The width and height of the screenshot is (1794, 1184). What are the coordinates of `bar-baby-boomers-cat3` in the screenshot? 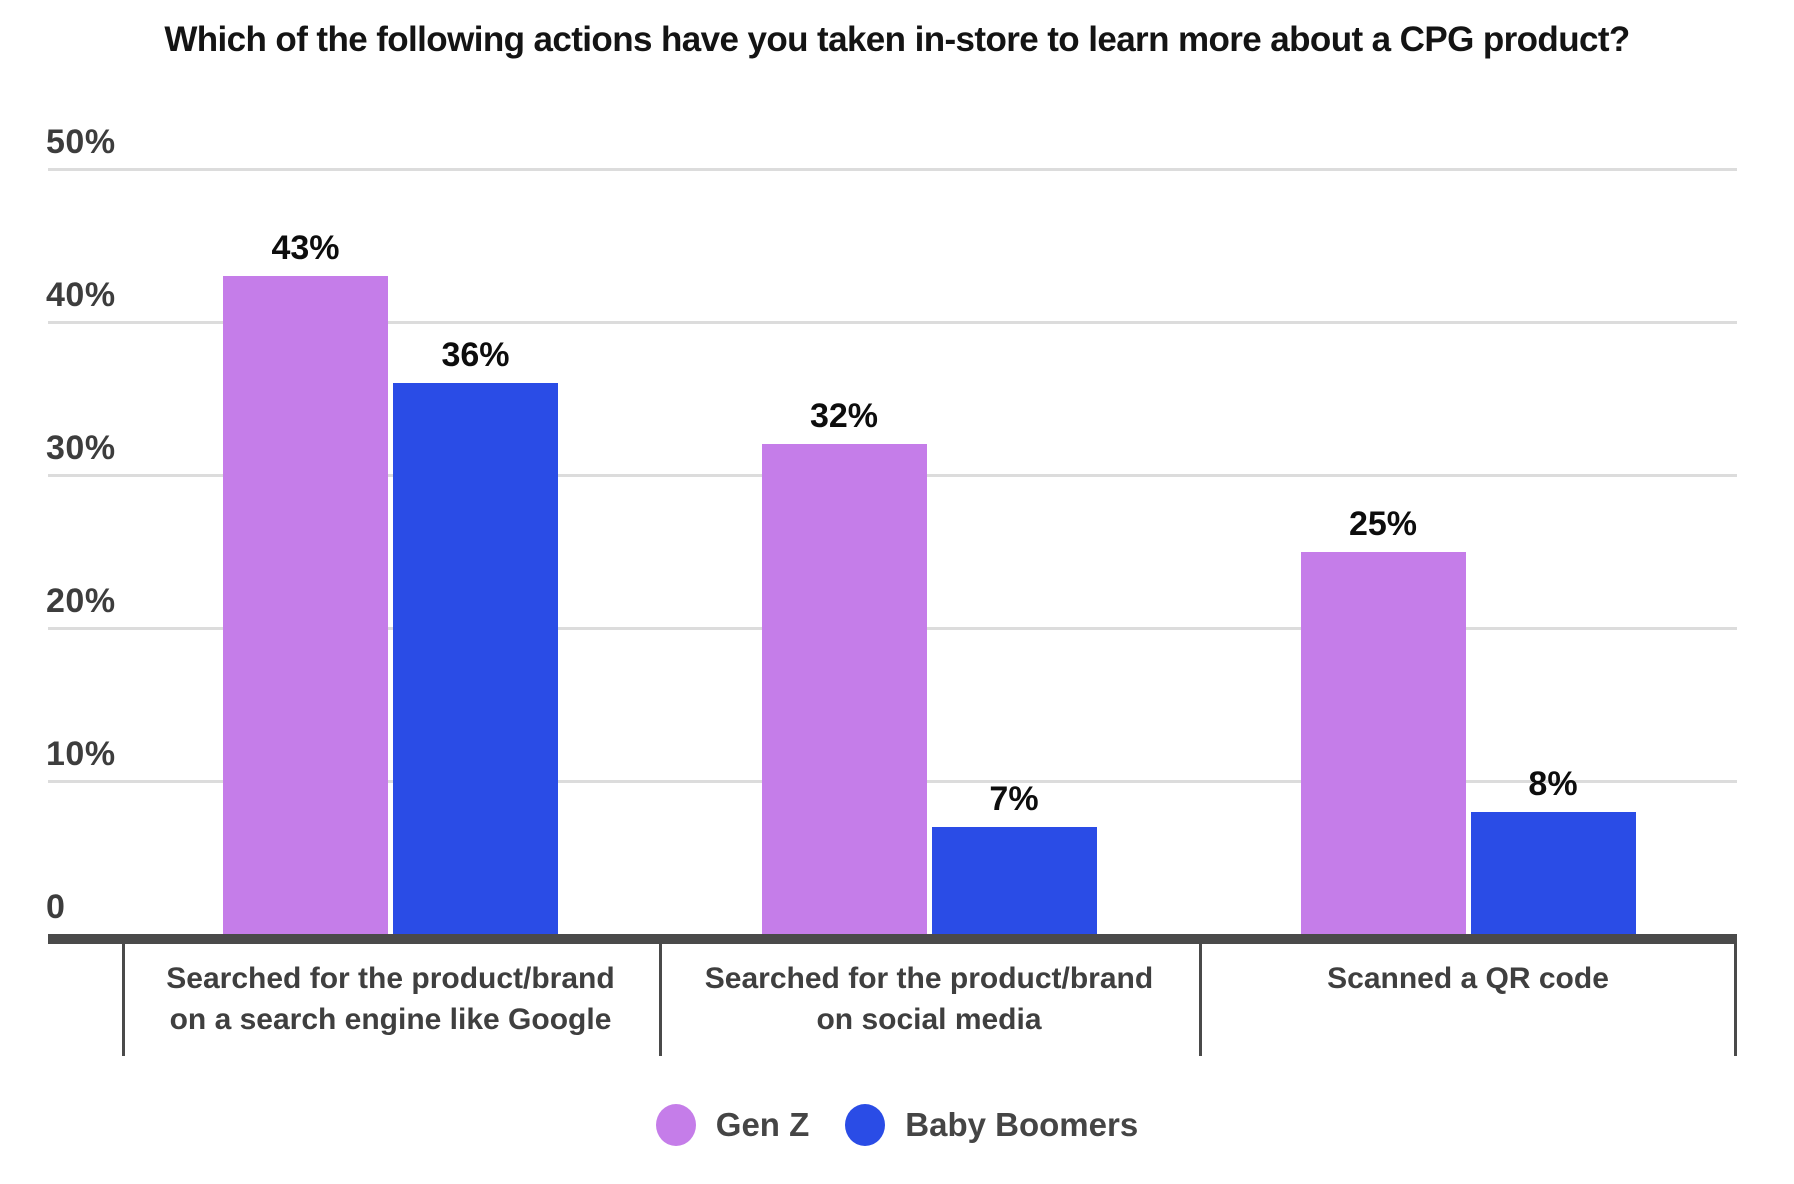 It's located at (1553, 872).